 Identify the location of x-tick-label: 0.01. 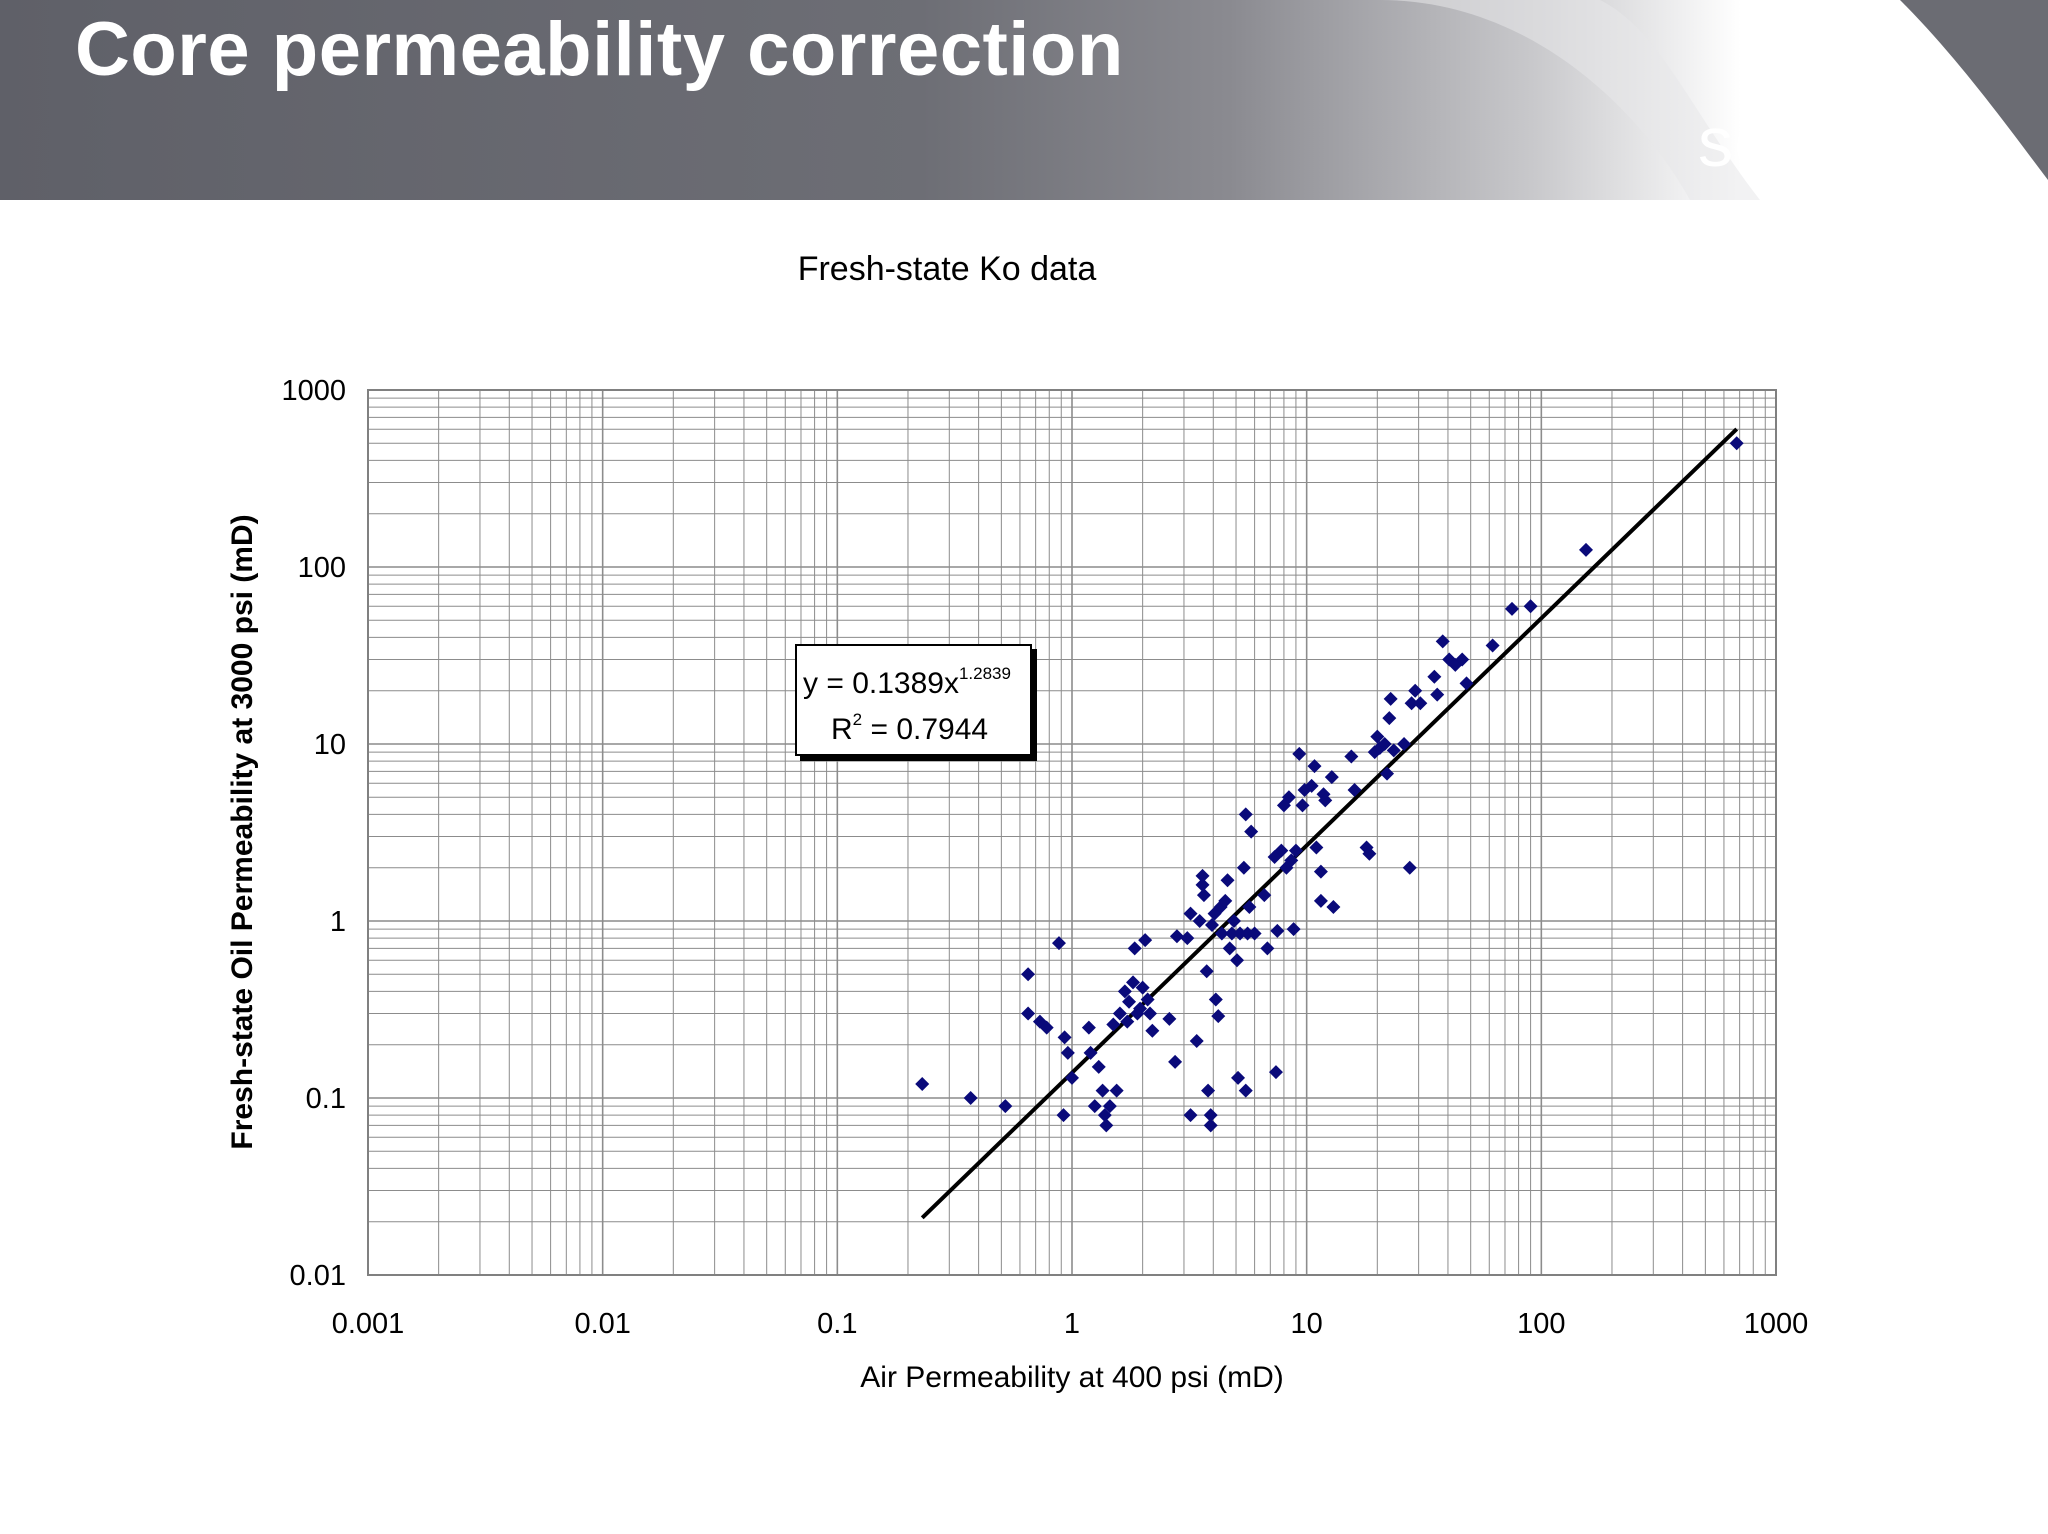
(602, 1324).